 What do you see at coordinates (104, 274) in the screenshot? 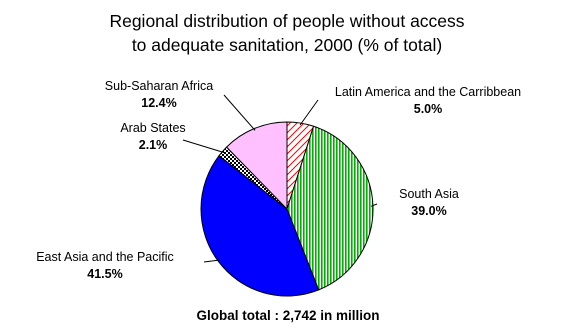
I see `slice-value-east-asia: 41.5%` at bounding box center [104, 274].